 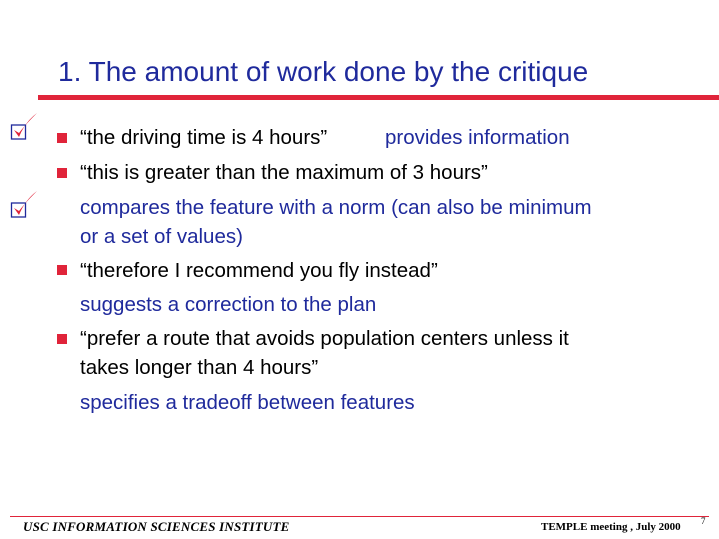 What do you see at coordinates (477, 137) in the screenshot?
I see `annotation-provides-information: provides information` at bounding box center [477, 137].